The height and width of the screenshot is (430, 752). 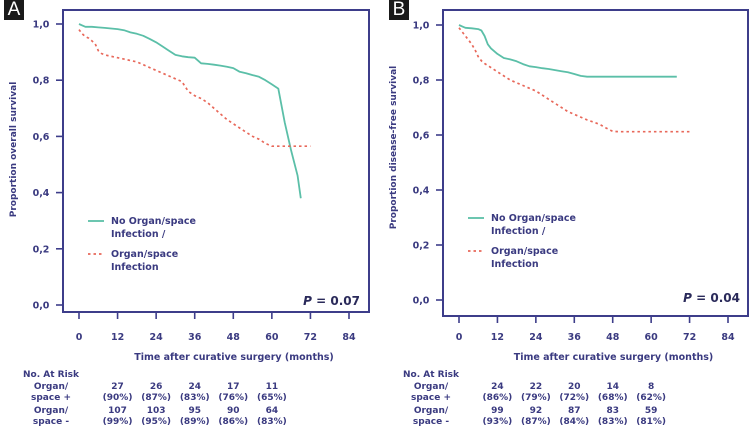 I want to click on p-value-annotation: P = 0.04, so click(x=711, y=298).